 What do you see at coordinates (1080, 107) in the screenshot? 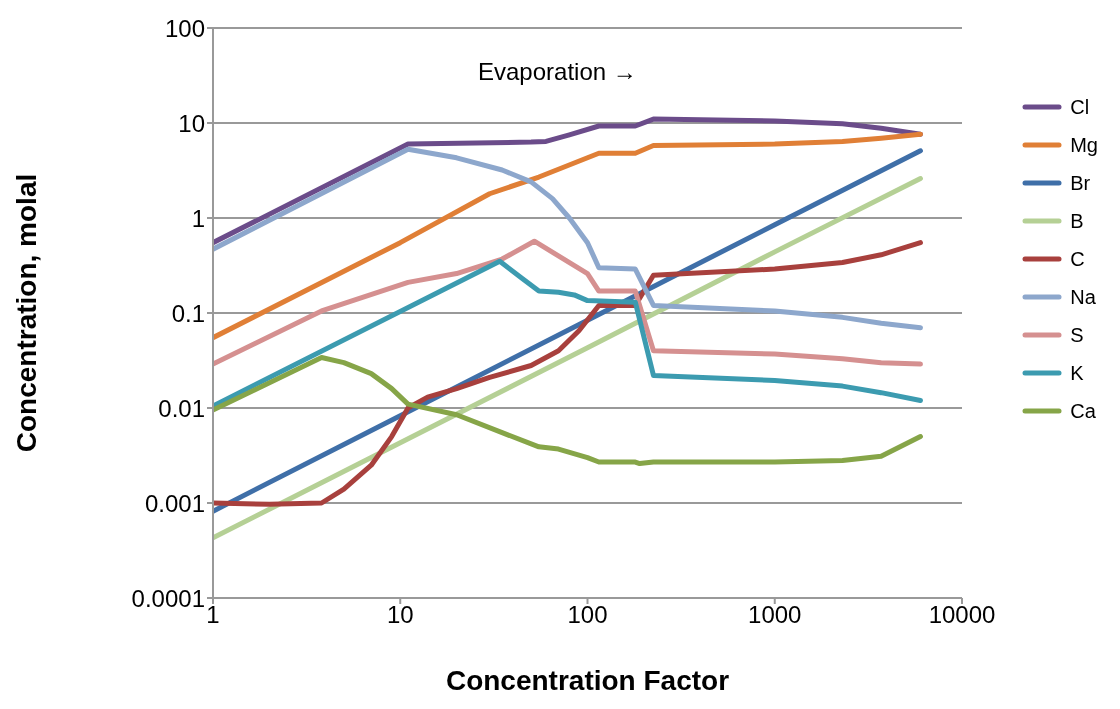
I see `legend-label: Cl` at bounding box center [1080, 107].